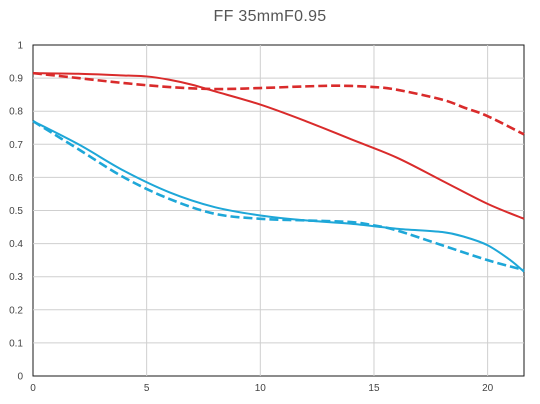 Image resolution: width=540 pixels, height=404 pixels. What do you see at coordinates (374, 388) in the screenshot?
I see `x-tick-label: 15` at bounding box center [374, 388].